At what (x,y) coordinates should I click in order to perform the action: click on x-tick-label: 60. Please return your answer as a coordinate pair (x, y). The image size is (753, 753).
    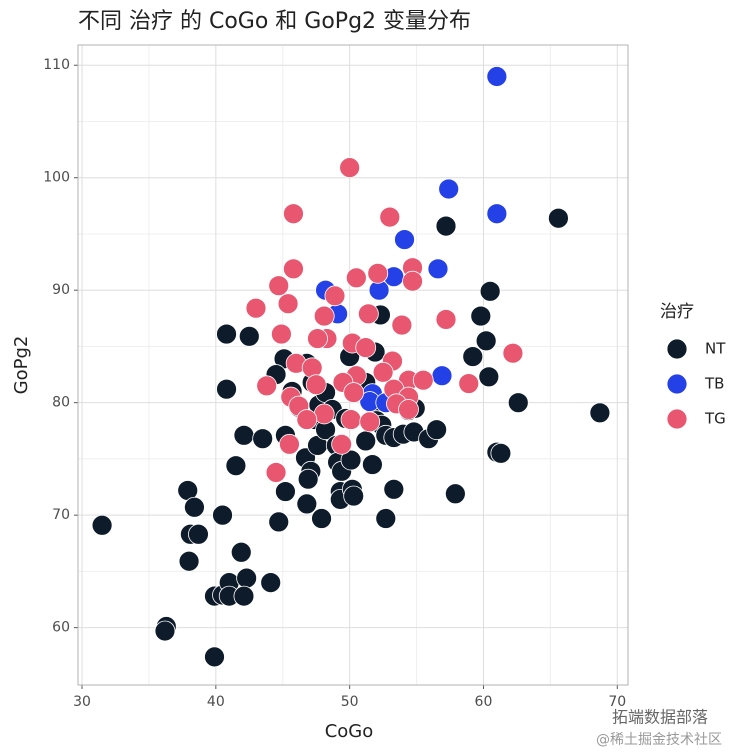
    Looking at the image, I should click on (484, 702).